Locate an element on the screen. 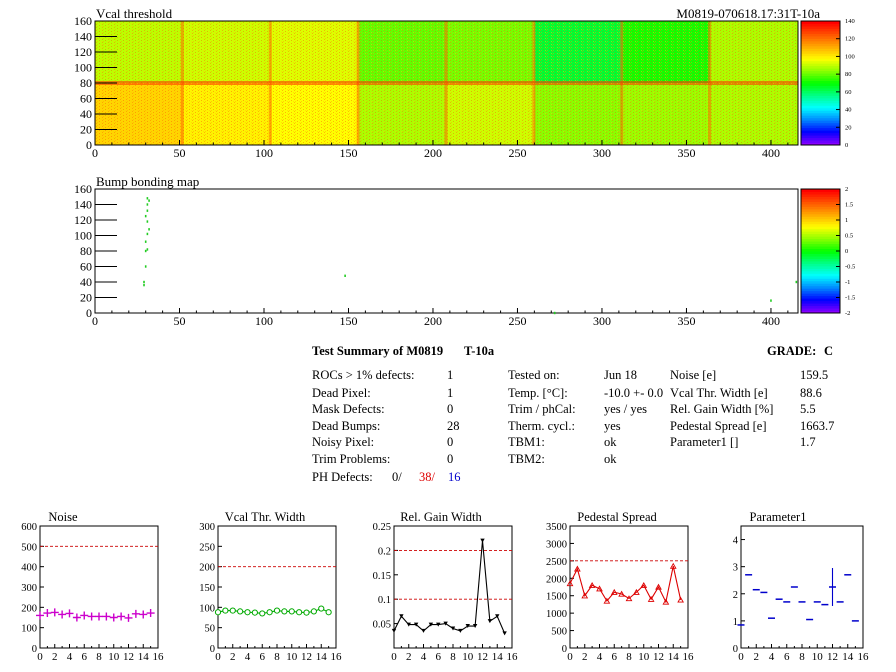  panel-title-vcal: Vcal Thr. Width is located at coordinates (265, 517).